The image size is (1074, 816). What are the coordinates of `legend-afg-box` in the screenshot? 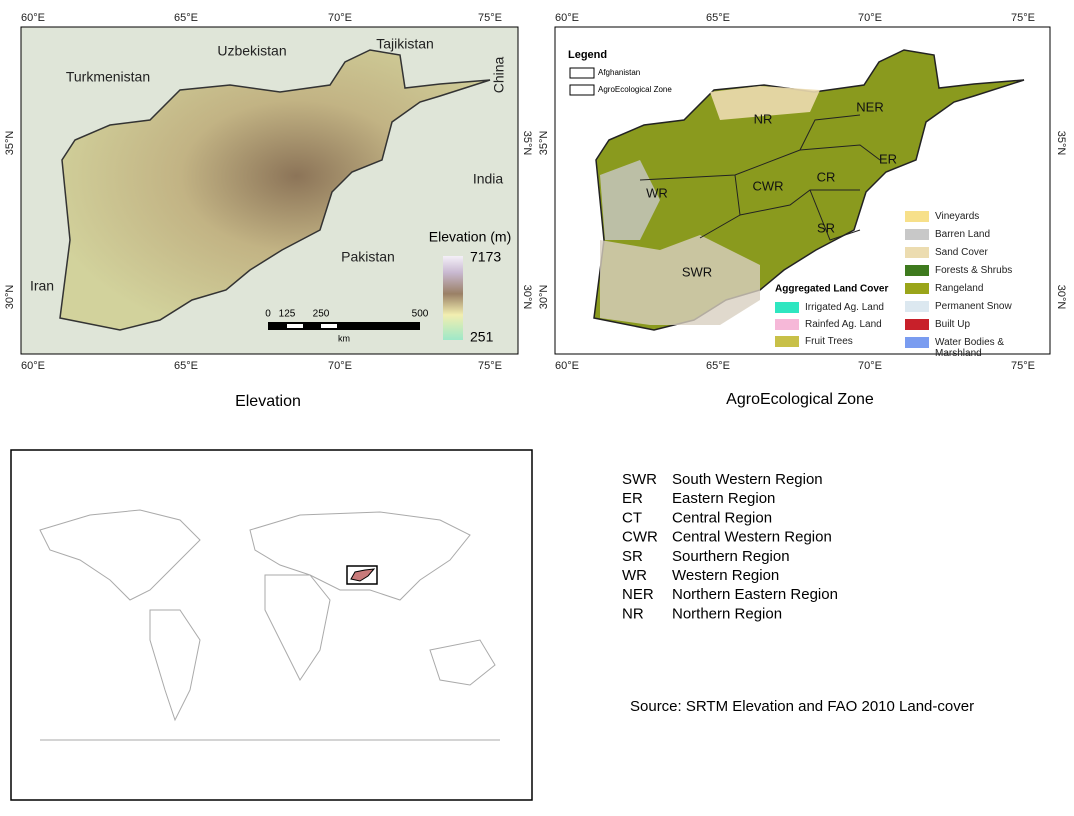 It's located at (582, 73).